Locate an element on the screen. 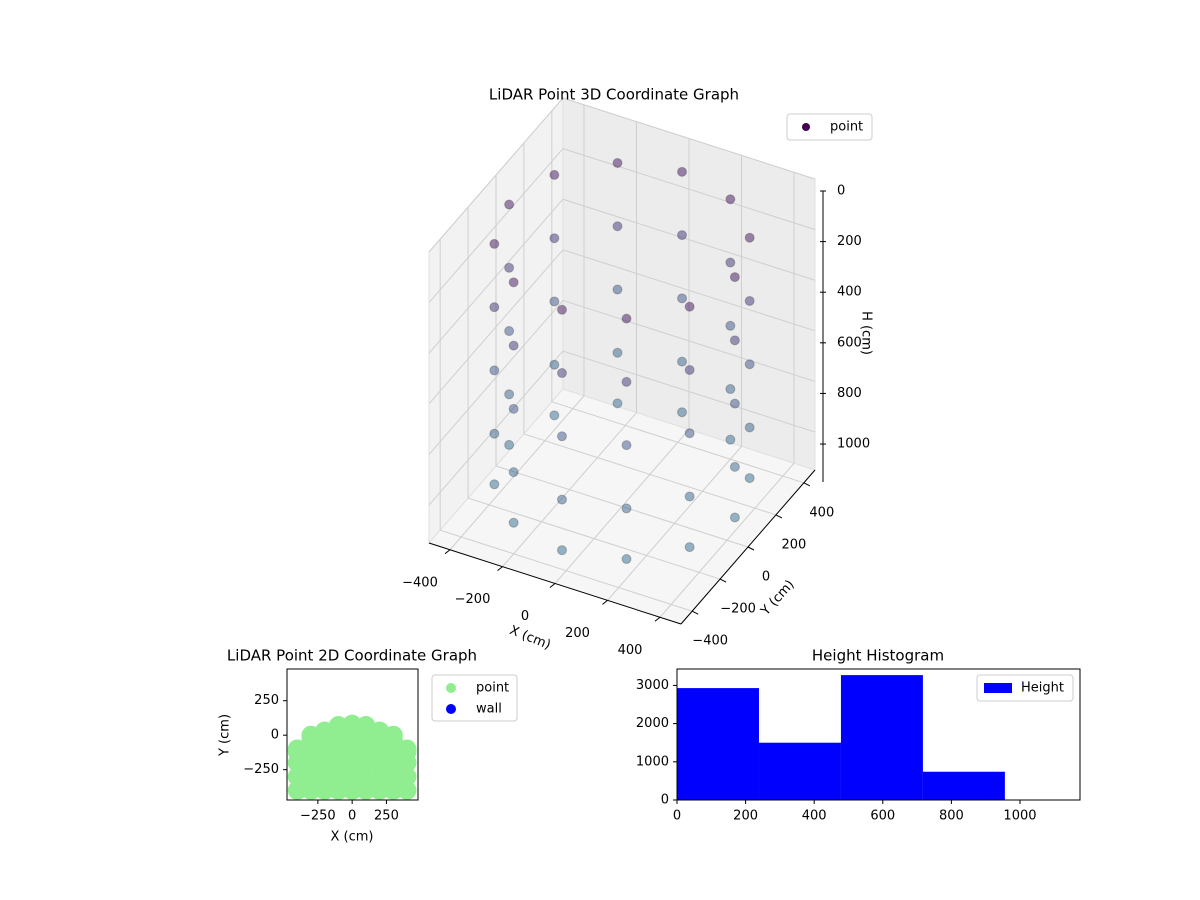 The width and height of the screenshot is (1200, 900). axes-frame is located at coordinates (878, 734).